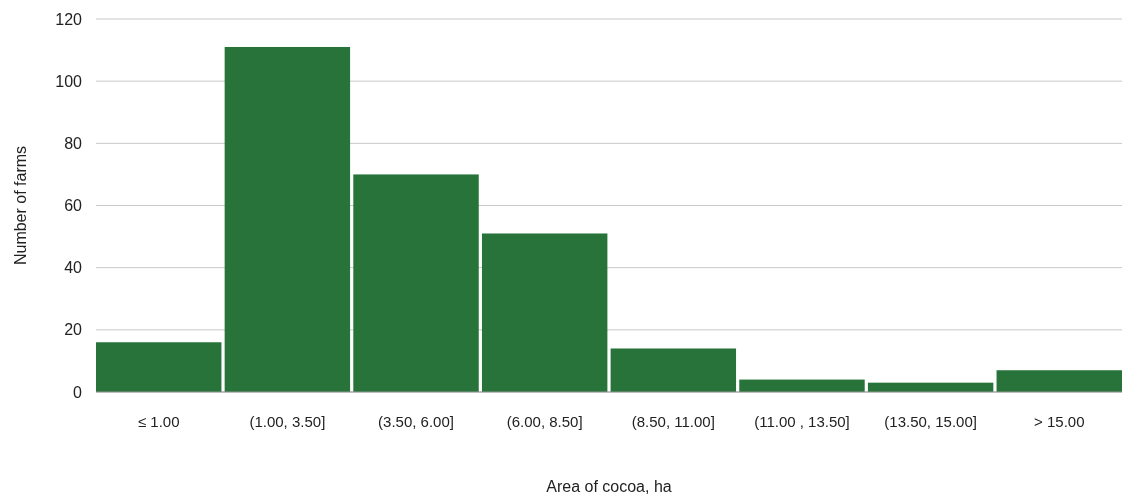 The height and width of the screenshot is (497, 1129). What do you see at coordinates (1059, 421) in the screenshot?
I see `x-tick-label: > 15.00` at bounding box center [1059, 421].